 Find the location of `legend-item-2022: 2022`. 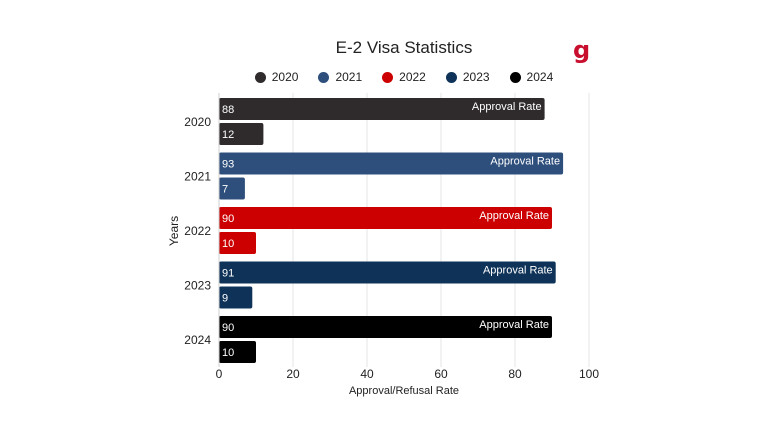

legend-item-2022: 2022 is located at coordinates (404, 77).